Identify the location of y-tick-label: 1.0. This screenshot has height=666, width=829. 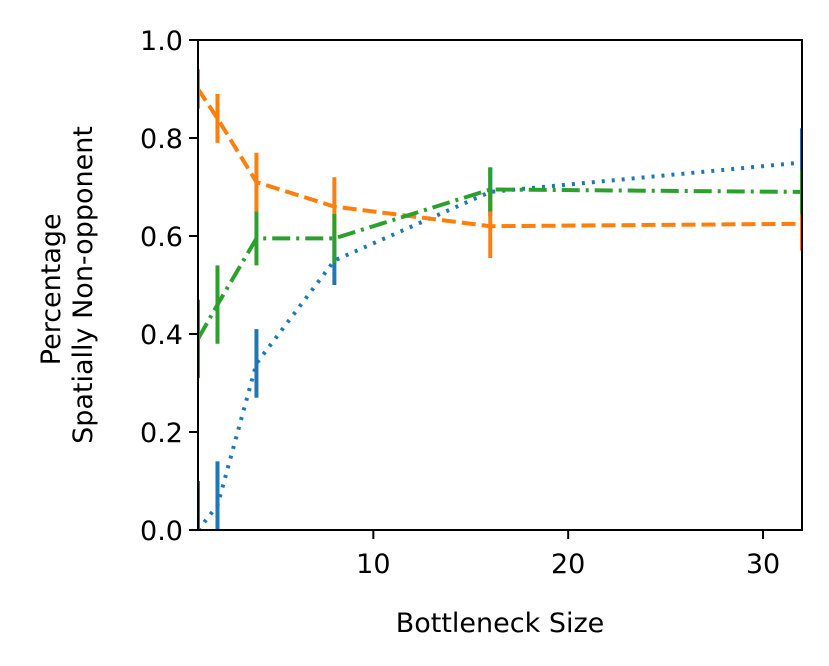
(161, 41).